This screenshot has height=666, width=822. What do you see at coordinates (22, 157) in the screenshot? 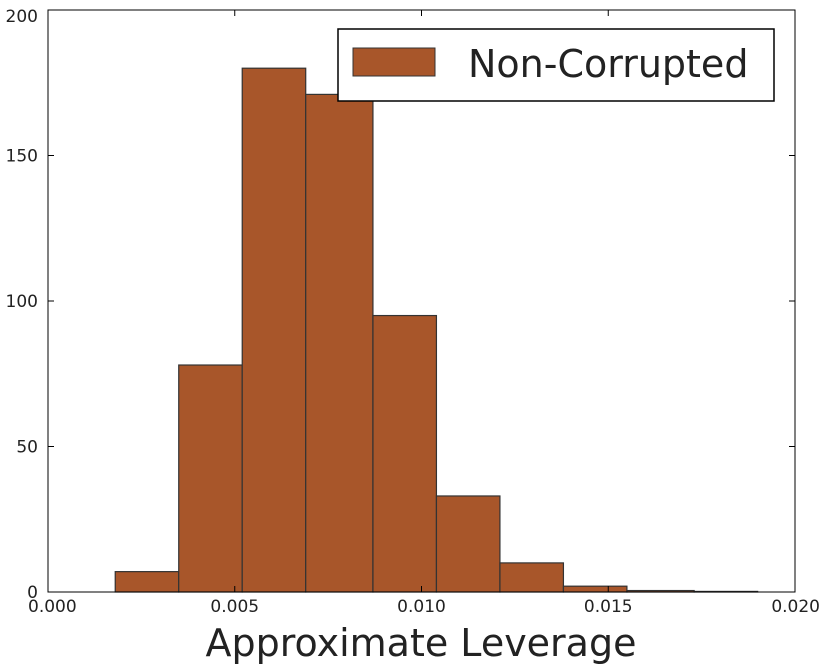
I see `y-tick-label: 150` at bounding box center [22, 157].